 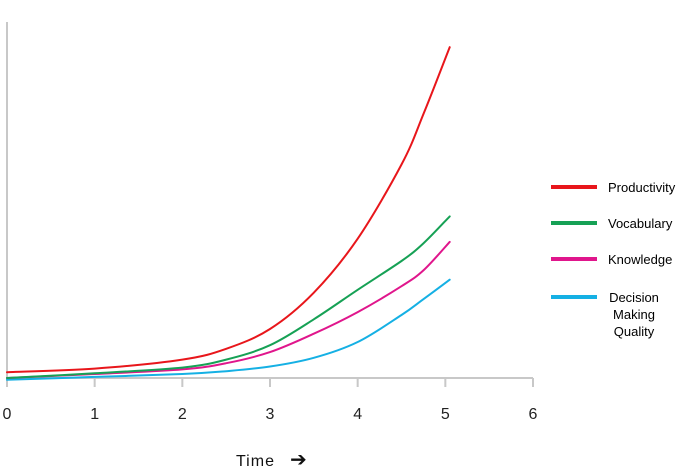 I want to click on x-tick-label: 0, so click(x=7, y=414).